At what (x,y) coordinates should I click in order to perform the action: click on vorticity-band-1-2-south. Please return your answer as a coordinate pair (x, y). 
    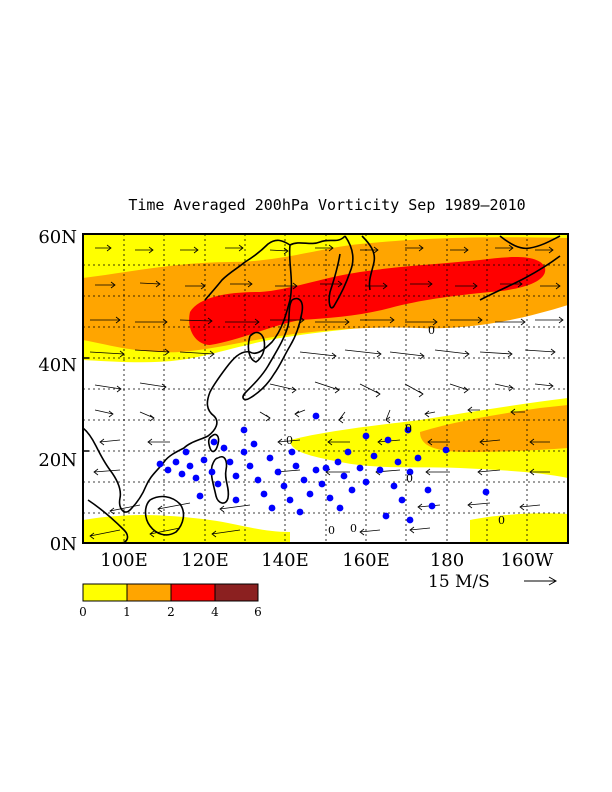
    Looking at the image, I should click on (494, 428).